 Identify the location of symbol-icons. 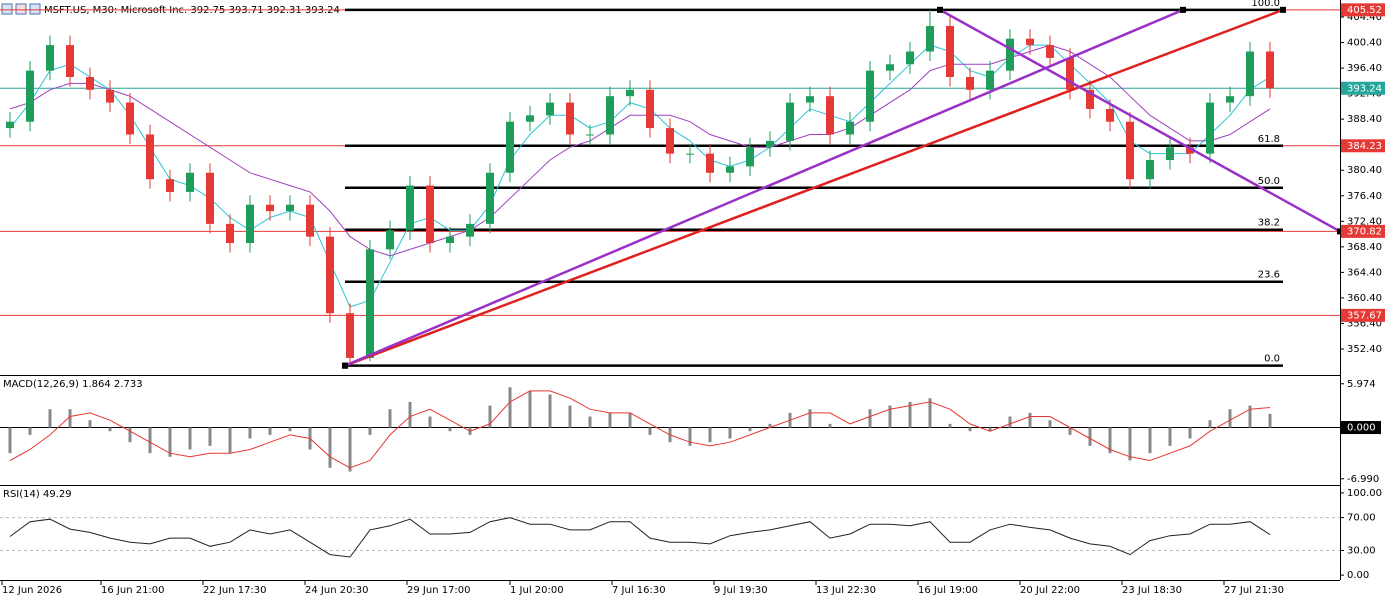
(21, 9).